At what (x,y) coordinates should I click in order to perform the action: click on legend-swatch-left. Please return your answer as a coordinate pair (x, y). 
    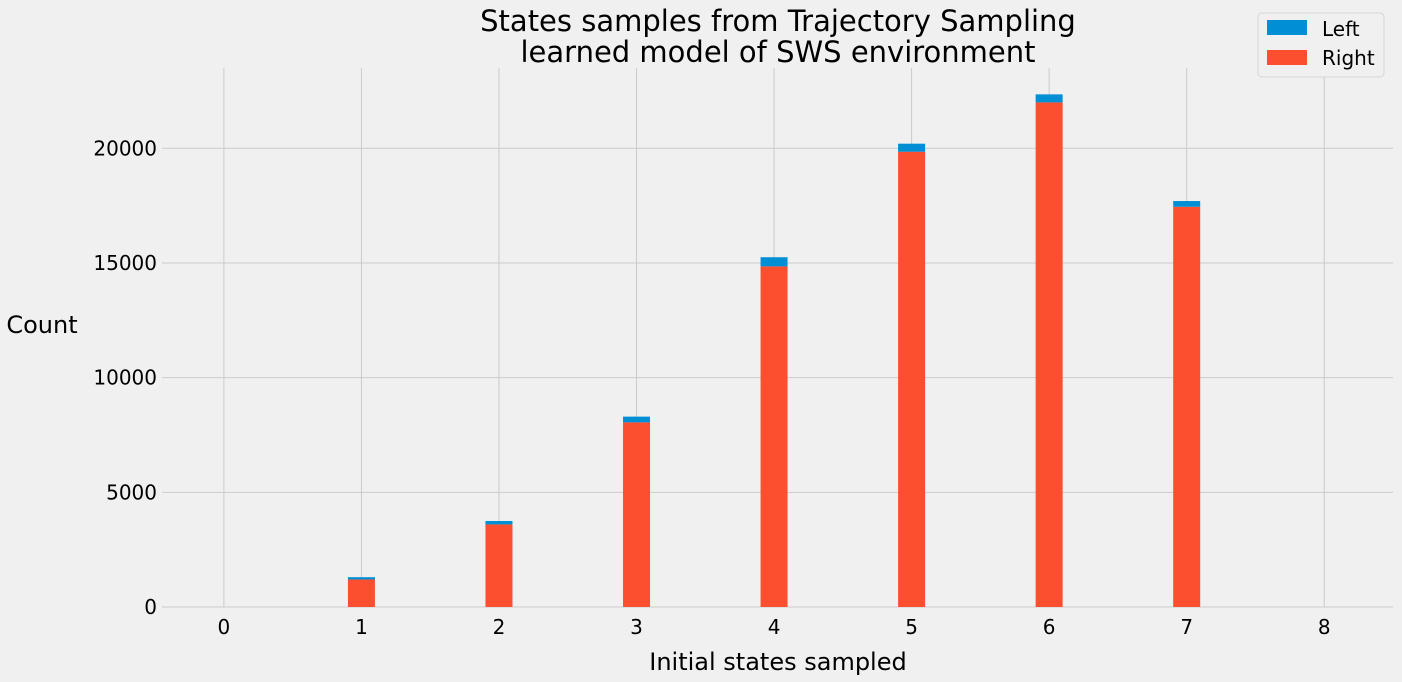
    Looking at the image, I should click on (1287, 27).